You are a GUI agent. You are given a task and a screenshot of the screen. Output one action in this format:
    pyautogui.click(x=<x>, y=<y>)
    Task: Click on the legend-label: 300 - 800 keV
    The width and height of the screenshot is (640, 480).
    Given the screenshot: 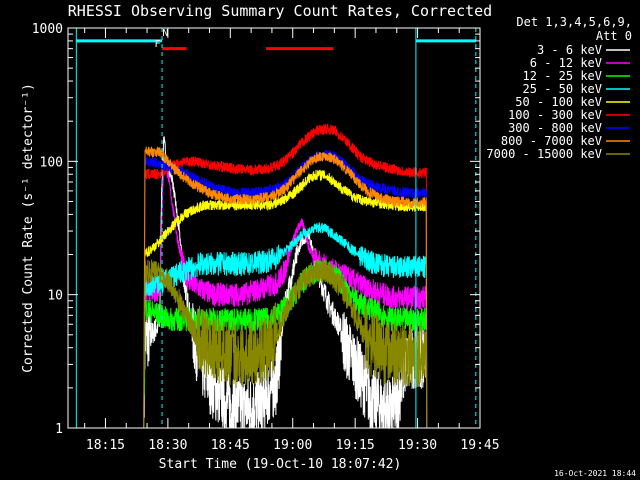 What is the action you would take?
    pyautogui.click(x=555, y=128)
    